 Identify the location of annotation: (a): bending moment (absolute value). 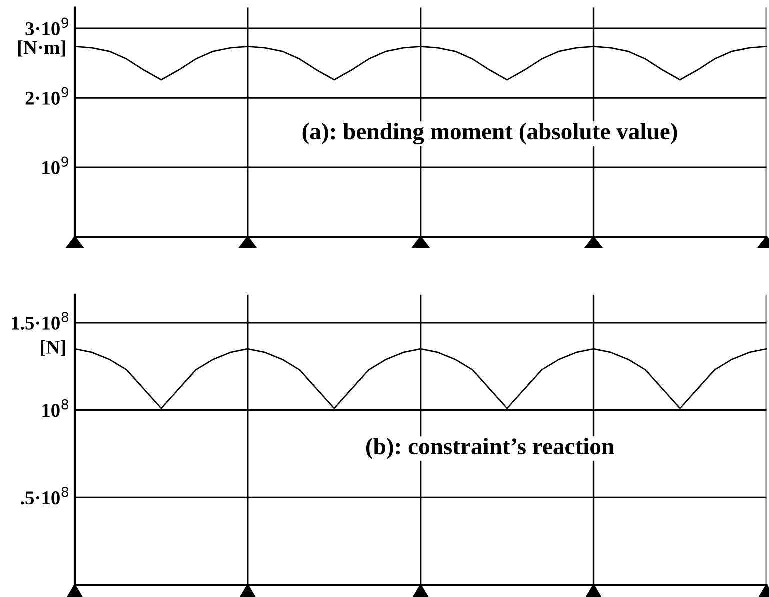
(490, 134).